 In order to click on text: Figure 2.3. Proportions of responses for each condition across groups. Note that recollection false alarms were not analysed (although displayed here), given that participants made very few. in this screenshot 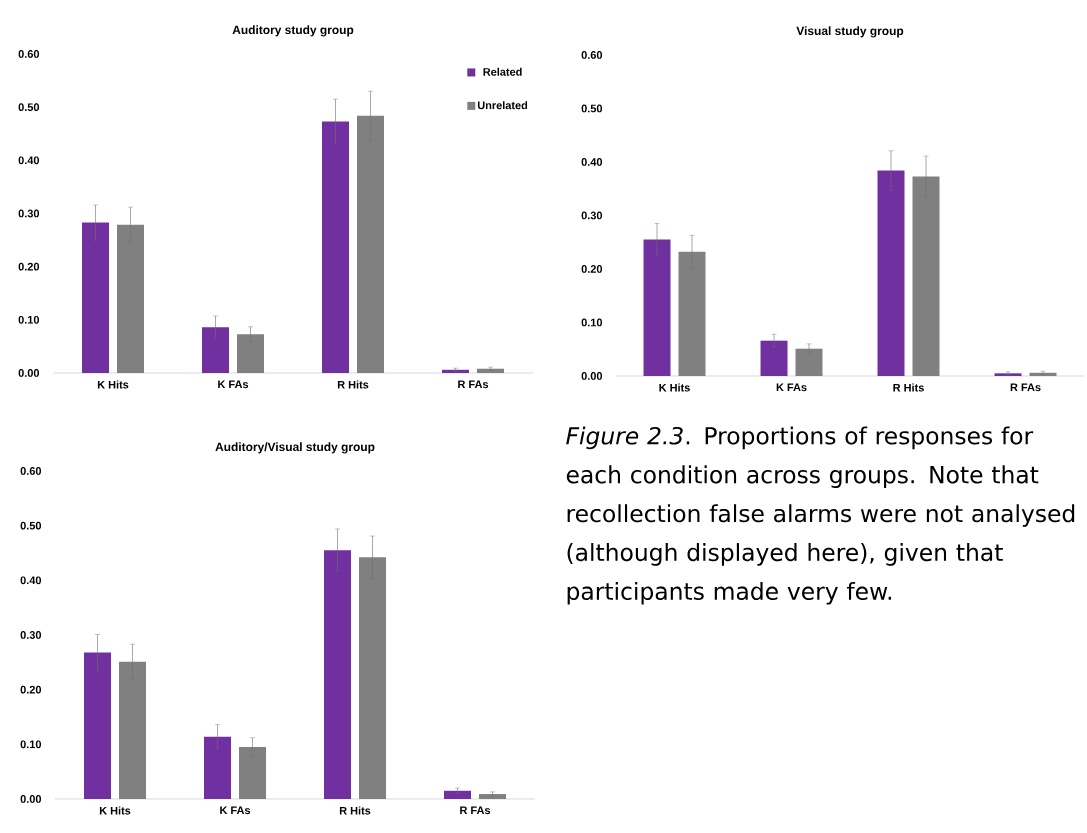, I will do `click(820, 515)`.